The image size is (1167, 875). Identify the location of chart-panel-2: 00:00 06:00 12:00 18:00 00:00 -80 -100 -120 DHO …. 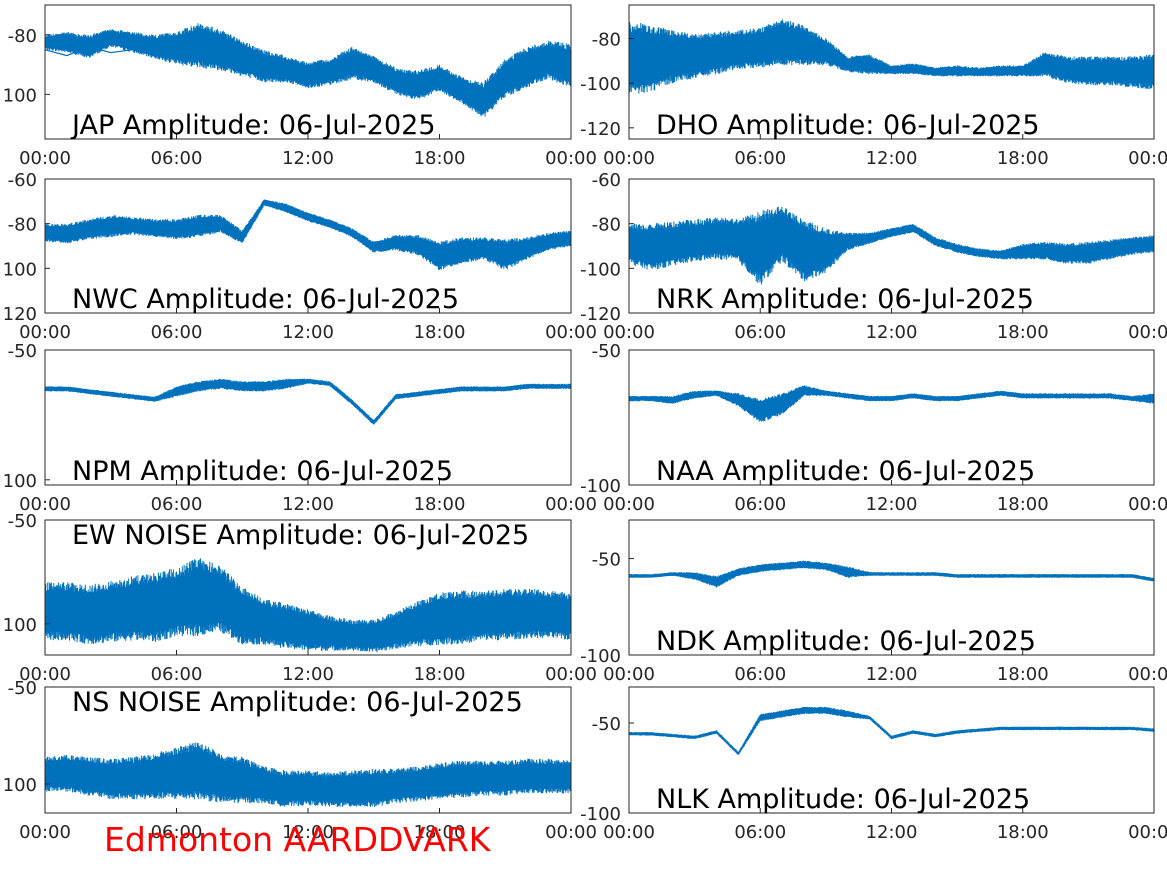
(873, 86).